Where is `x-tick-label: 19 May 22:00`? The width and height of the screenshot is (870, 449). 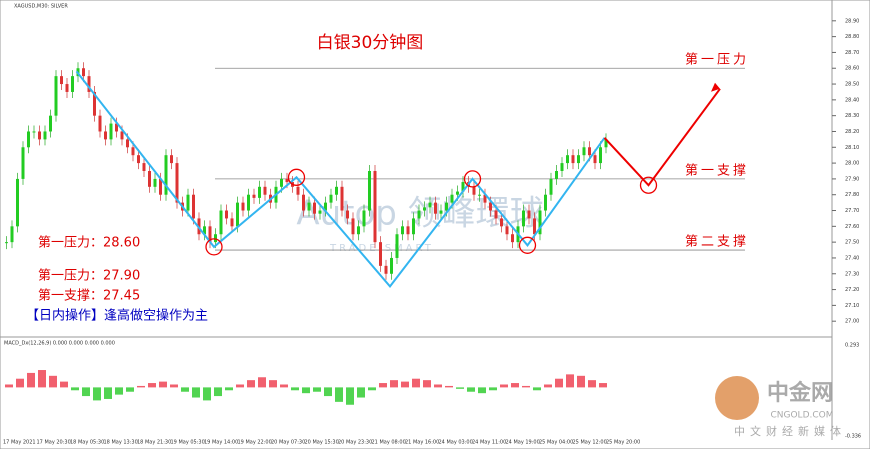
x-tick-label: 19 May 22:00 is located at coordinates (255, 443).